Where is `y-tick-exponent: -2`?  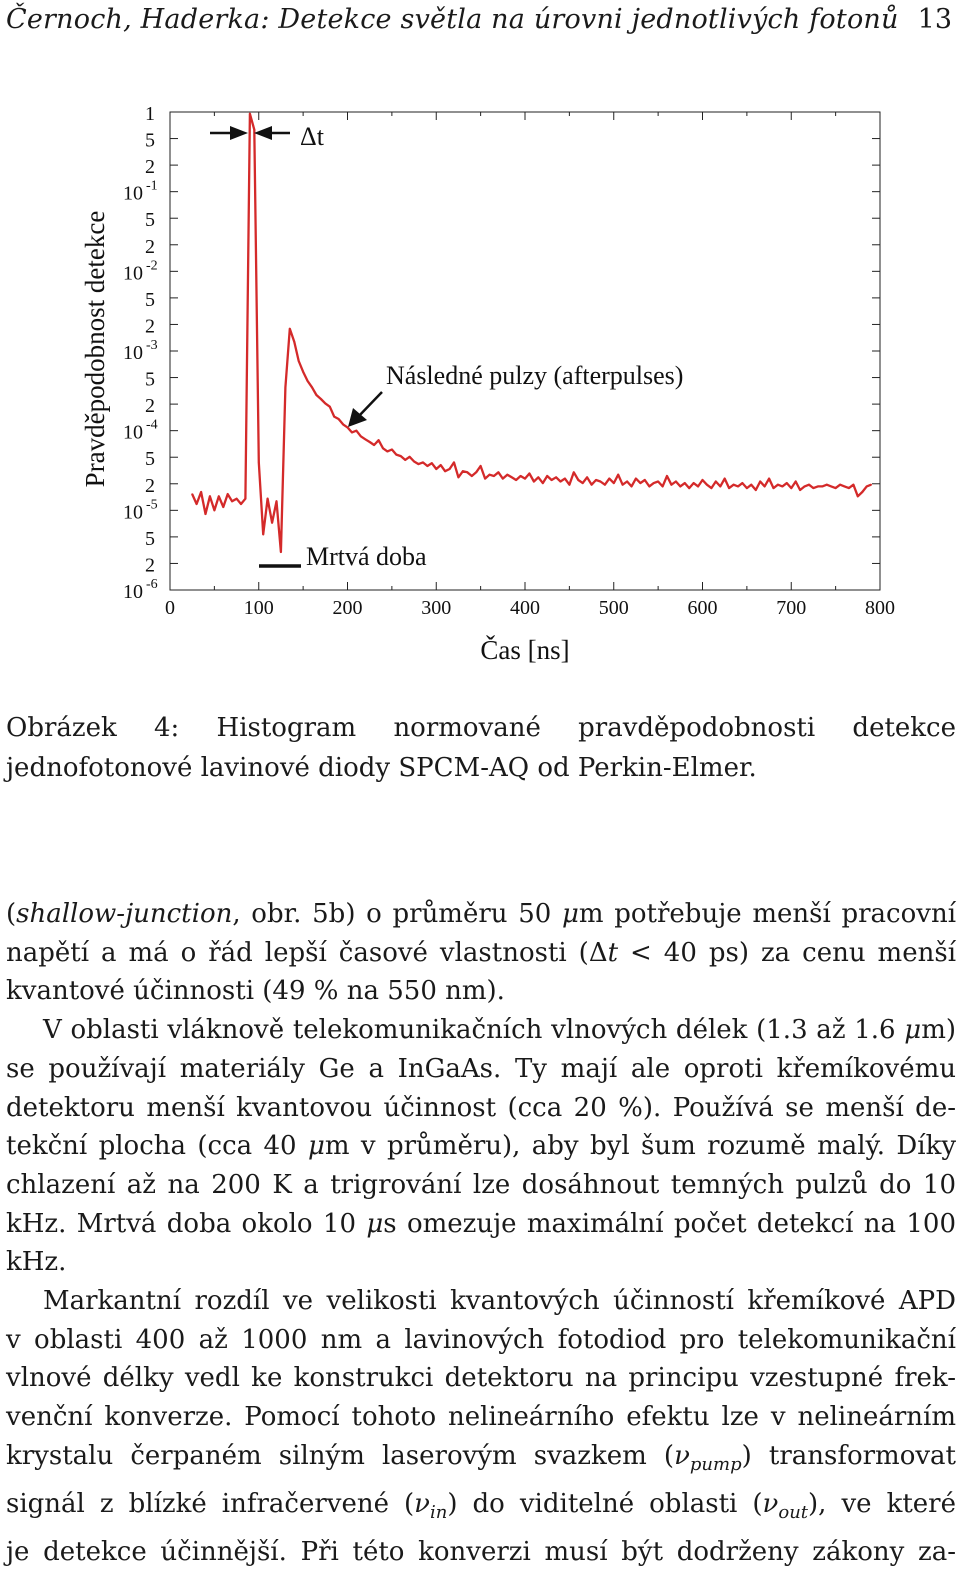
y-tick-exponent: -2 is located at coordinates (152, 265).